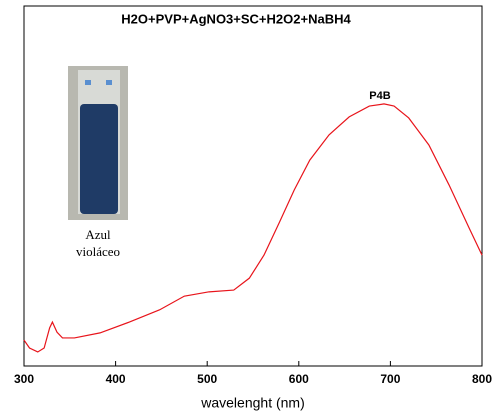  I want to click on x-tick-label: 500, so click(207, 379).